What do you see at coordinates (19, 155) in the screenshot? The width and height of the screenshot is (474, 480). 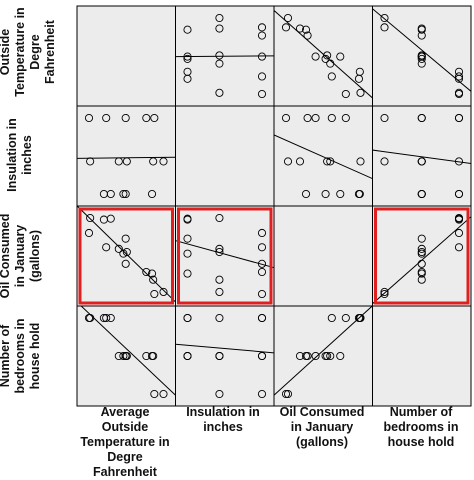 I see `row-label-1: Insulation in inches` at bounding box center [19, 155].